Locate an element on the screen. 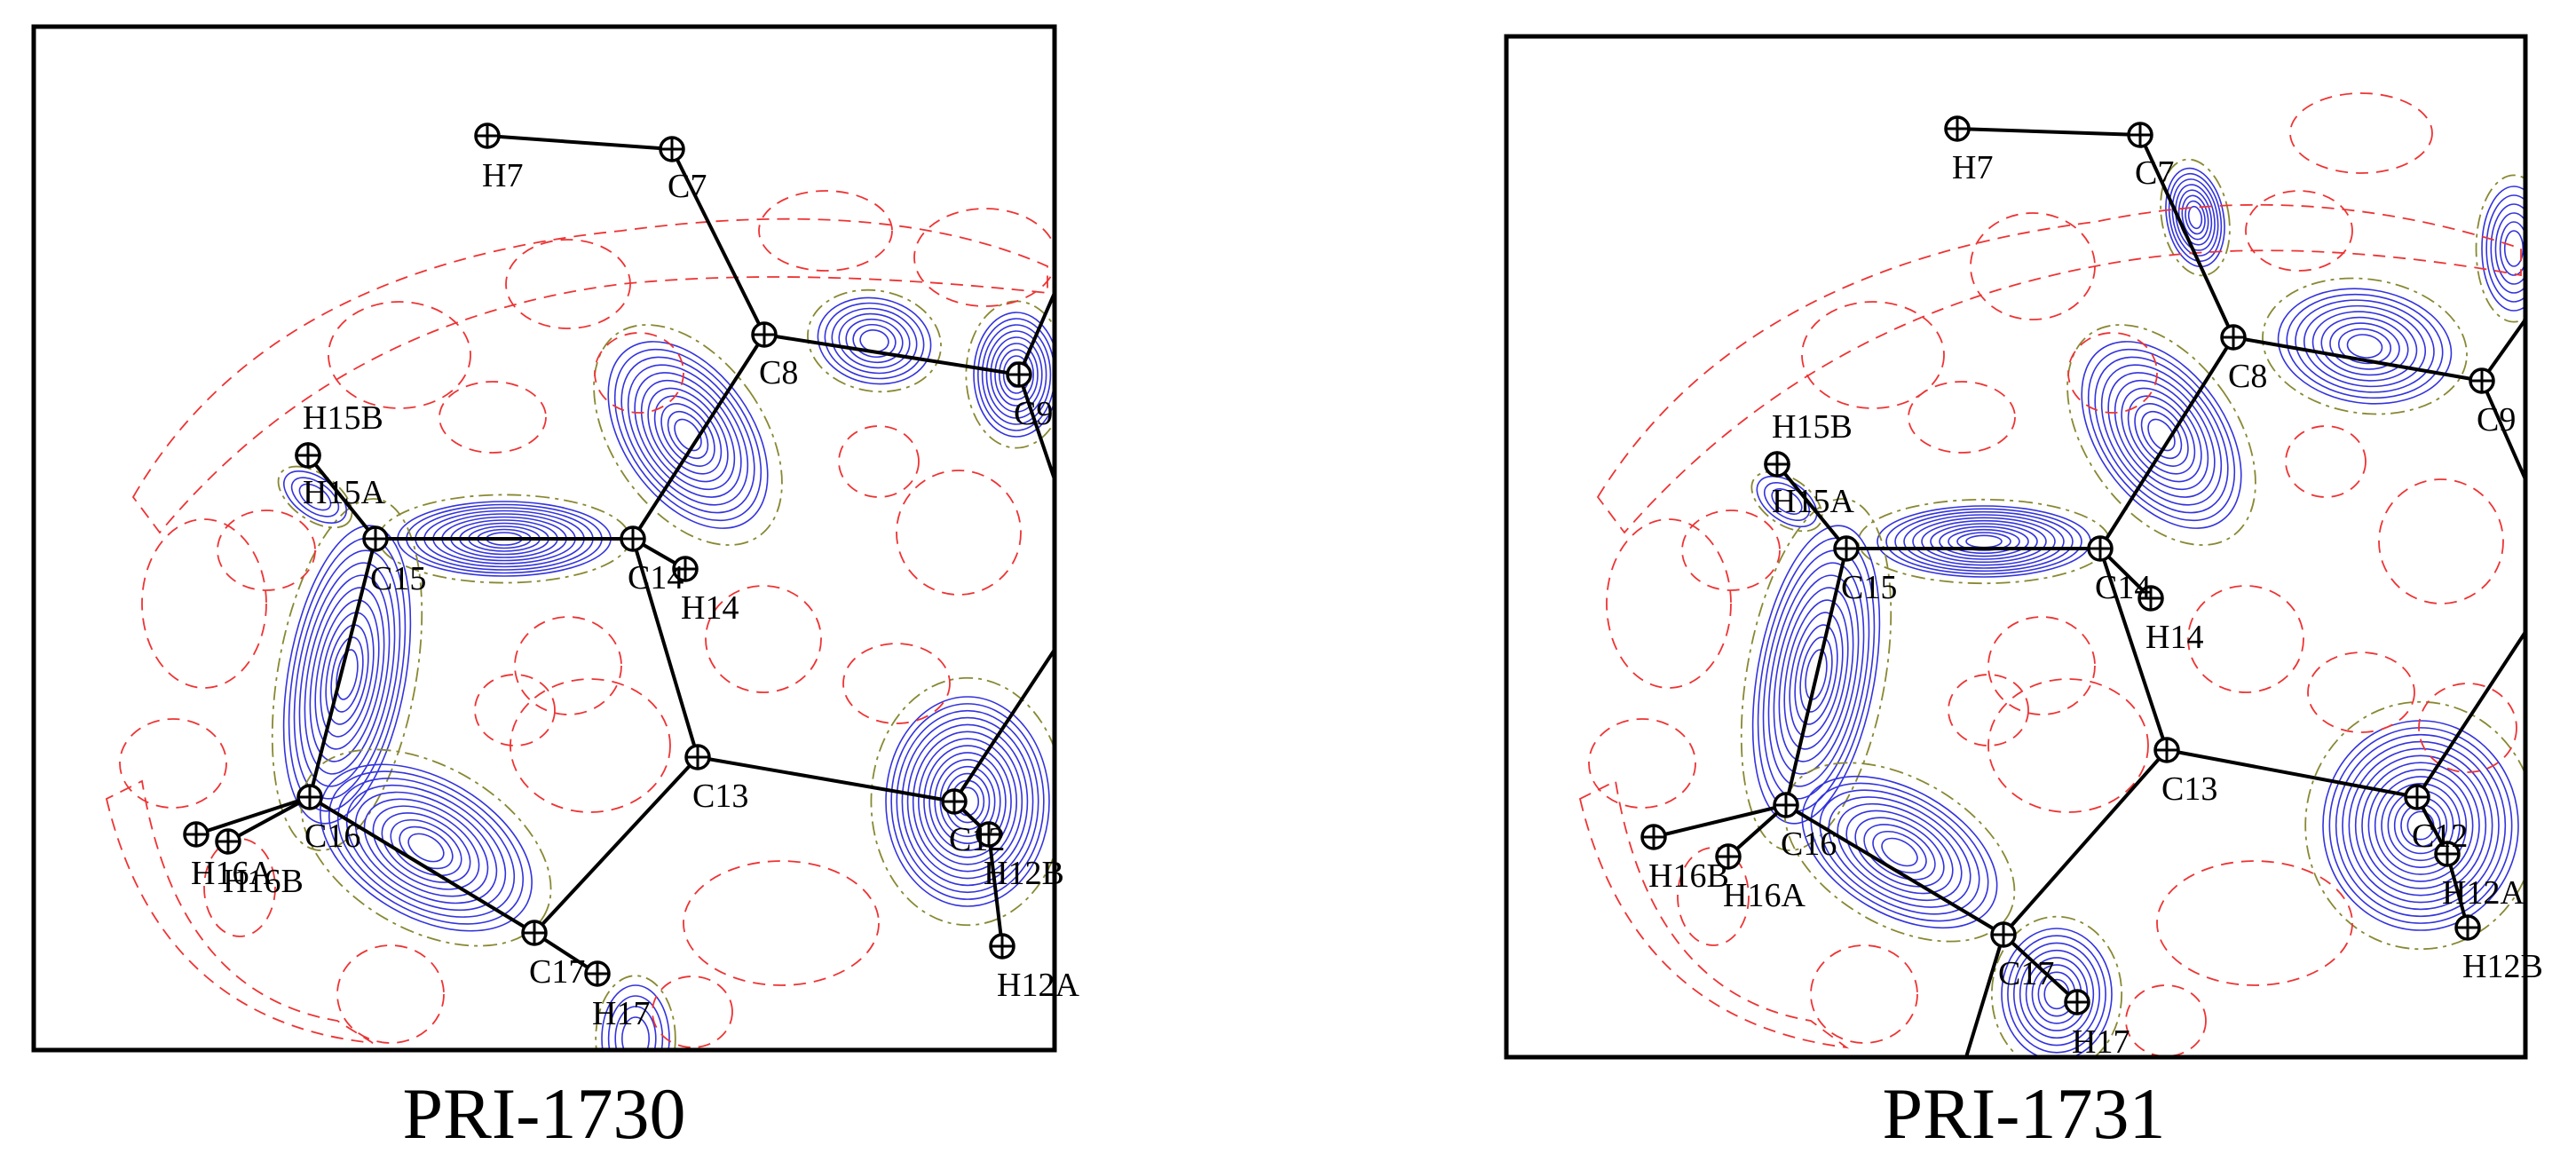 The width and height of the screenshot is (2576, 1169). atom-label: C13 is located at coordinates (2189, 789).